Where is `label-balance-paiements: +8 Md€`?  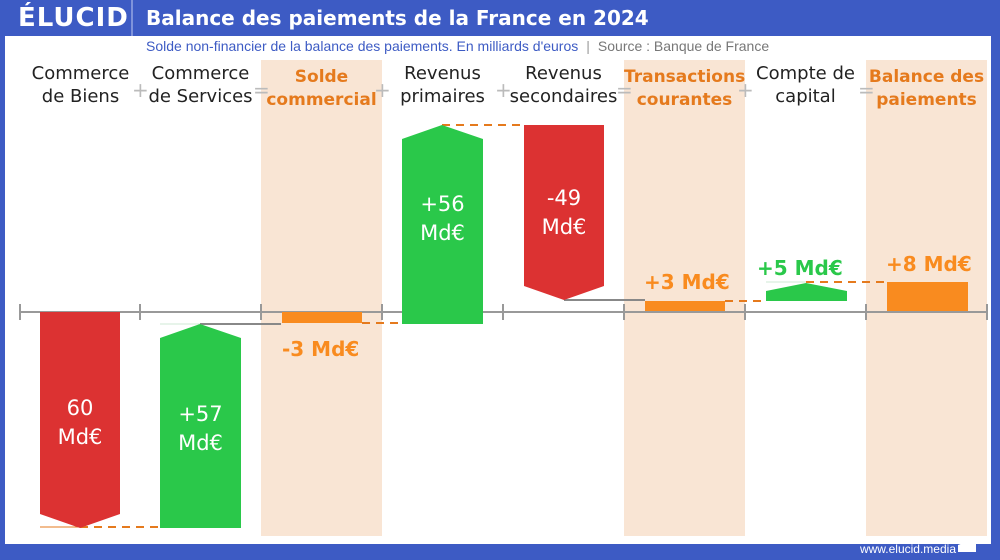
label-balance-paiements: +8 Md€ is located at coordinates (929, 264).